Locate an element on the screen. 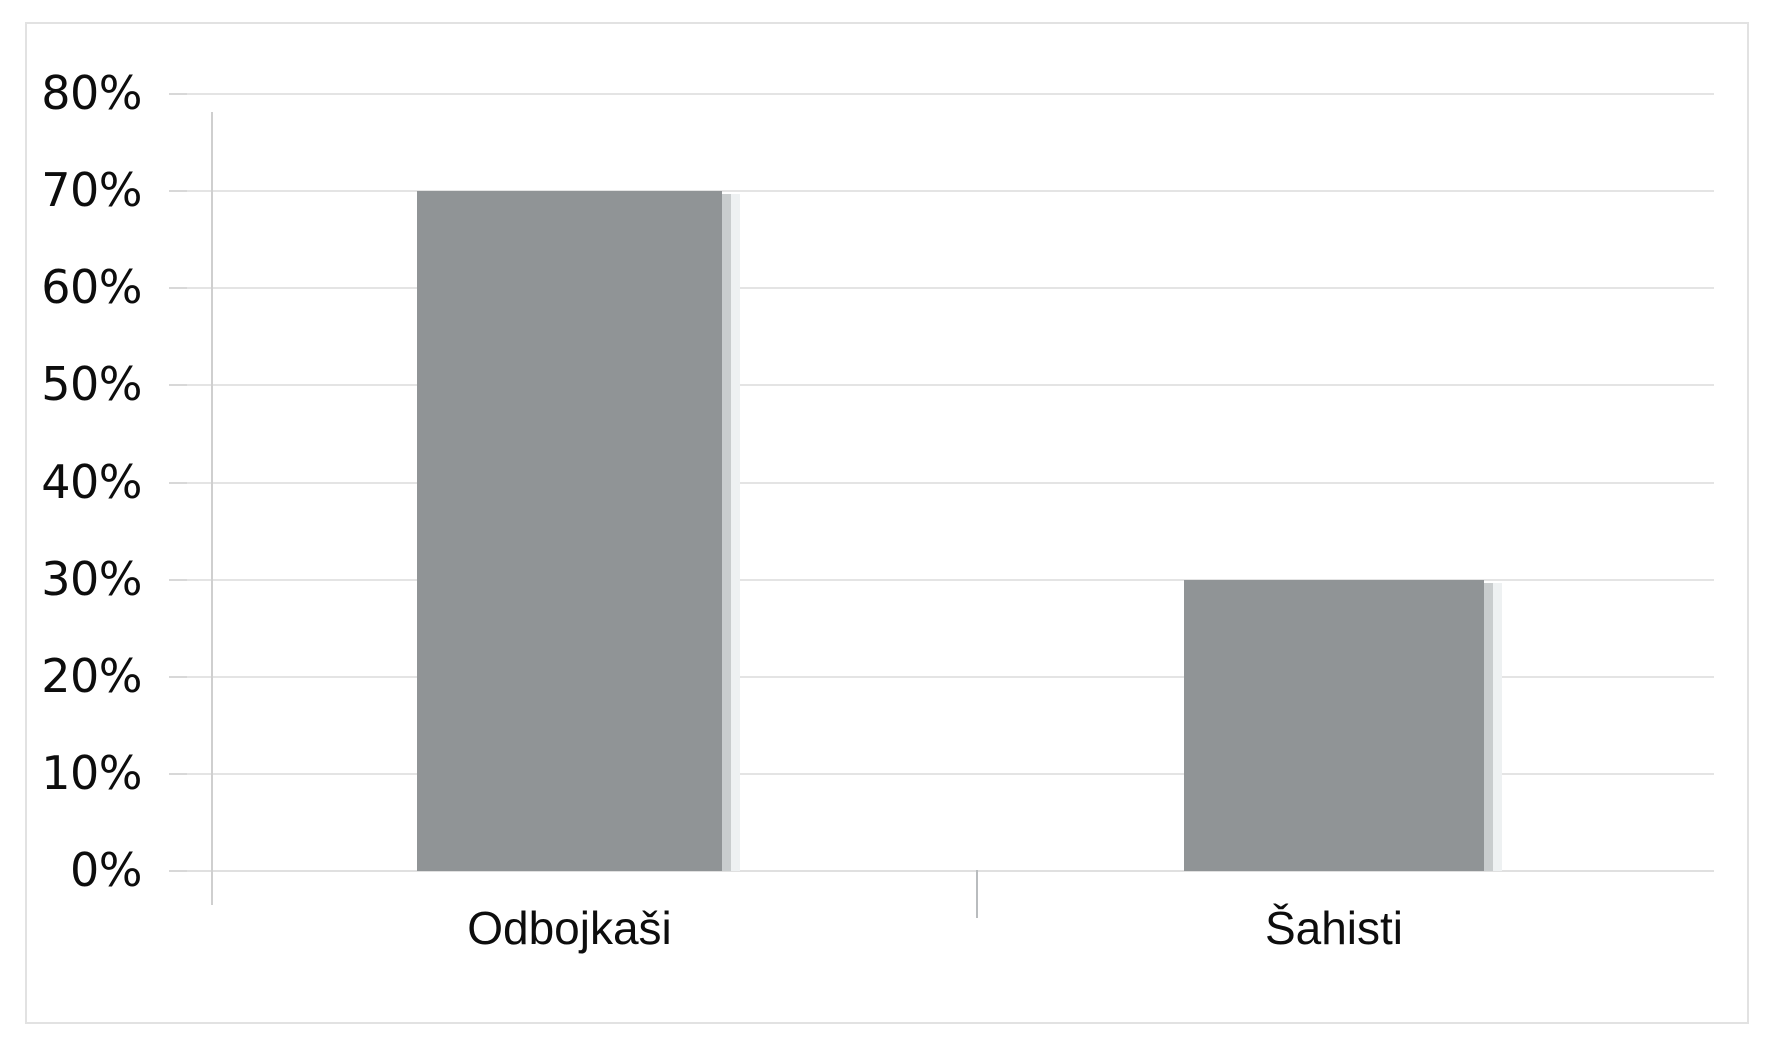  y-axis-label-20: 20% is located at coordinates (91, 675).